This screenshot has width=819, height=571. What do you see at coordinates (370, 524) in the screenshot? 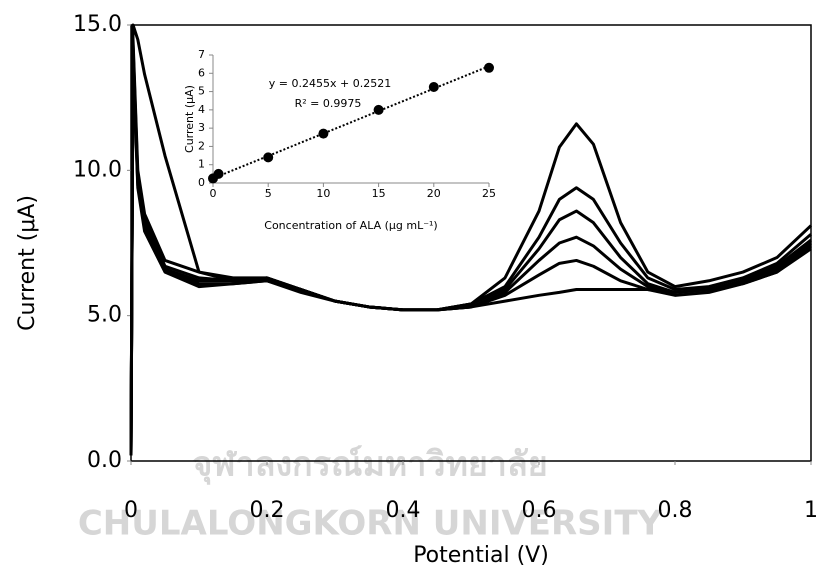
I see `watermark: CHULALONGKORN UNIVERSITY` at bounding box center [370, 524].